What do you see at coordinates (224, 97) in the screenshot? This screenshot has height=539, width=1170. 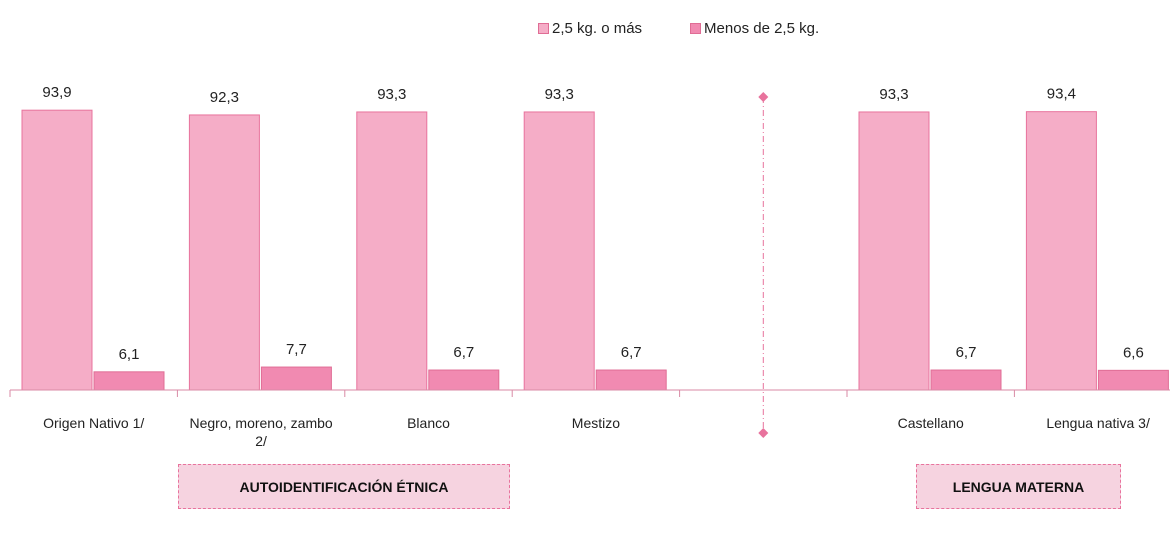 I see `data-label-1-1: 92,3` at bounding box center [224, 97].